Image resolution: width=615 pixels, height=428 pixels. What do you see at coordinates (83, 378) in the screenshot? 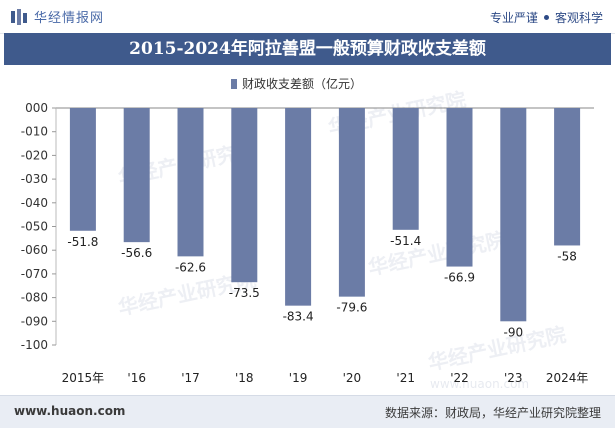
I see `x-tick-label: 2015年` at bounding box center [83, 378].